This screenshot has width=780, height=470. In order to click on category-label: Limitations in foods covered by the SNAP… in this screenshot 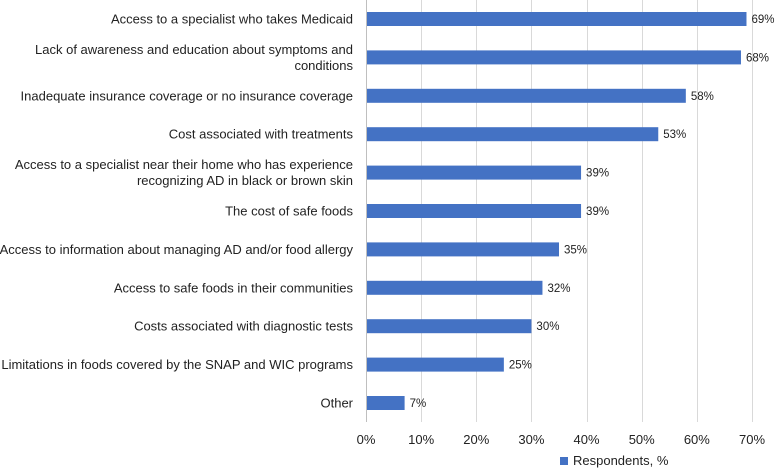, I will do `click(177, 364)`.